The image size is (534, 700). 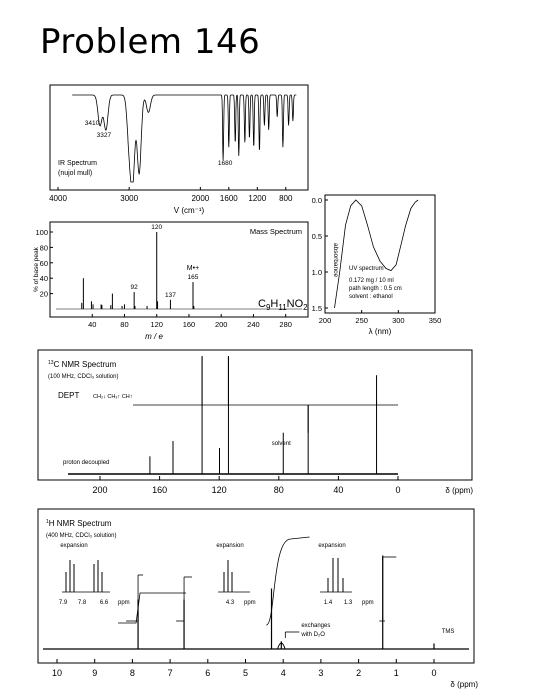 I want to click on mass-x-tick-label: 80, so click(x=124, y=324).